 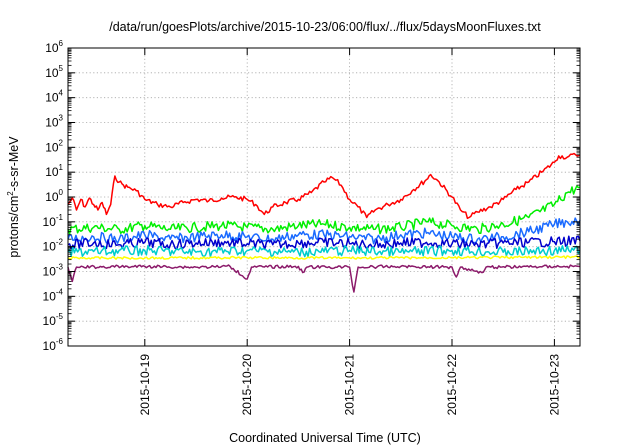 I want to click on y-tick-label: 10⁴, so click(x=54, y=97).